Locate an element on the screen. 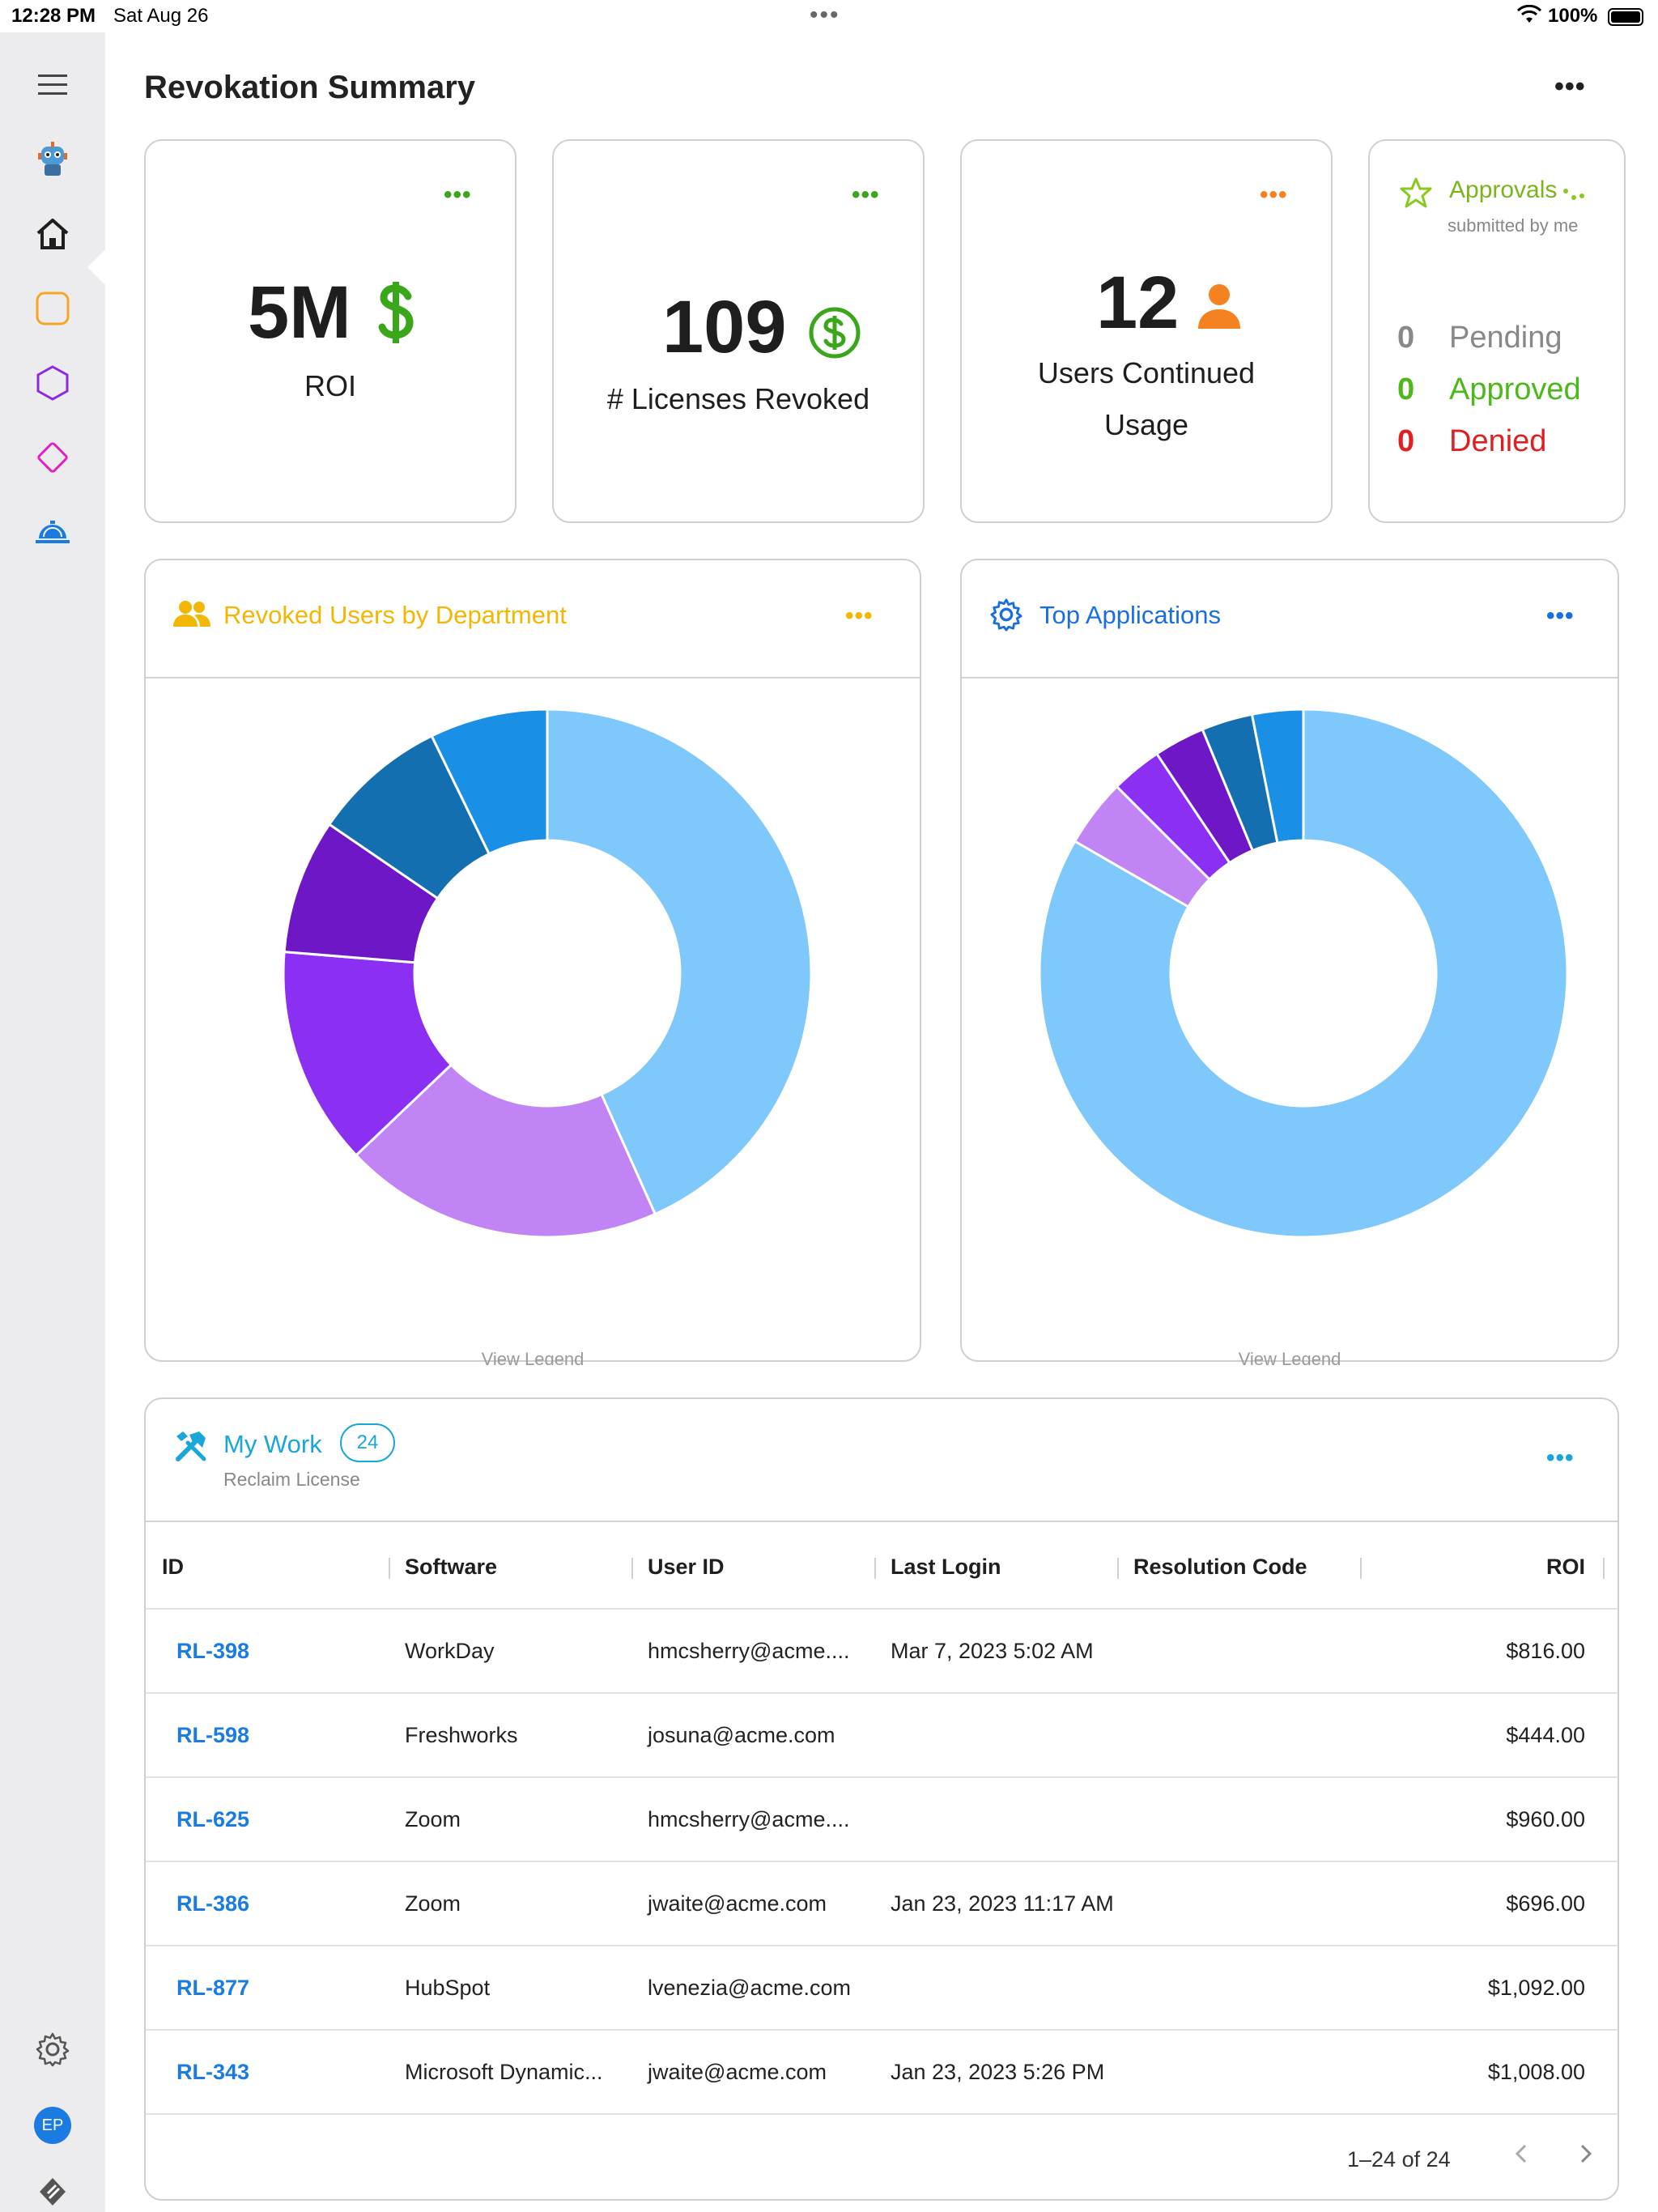 The width and height of the screenshot is (1658, 2212). hexagon-app-icon is located at coordinates (52, 383).